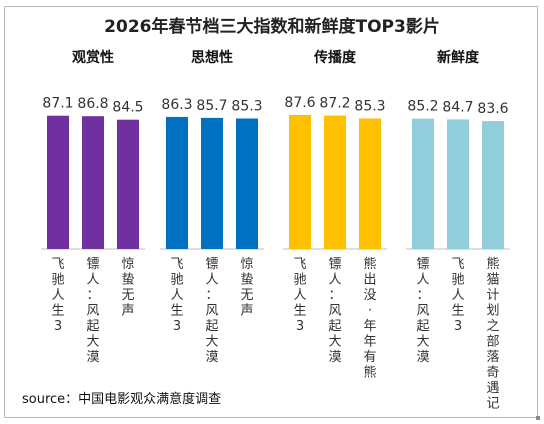 Image resolution: width=544 pixels, height=424 pixels. I want to click on chart-title: 2026年春节档三大指数和新鲜度TOP3影片, so click(272, 26).